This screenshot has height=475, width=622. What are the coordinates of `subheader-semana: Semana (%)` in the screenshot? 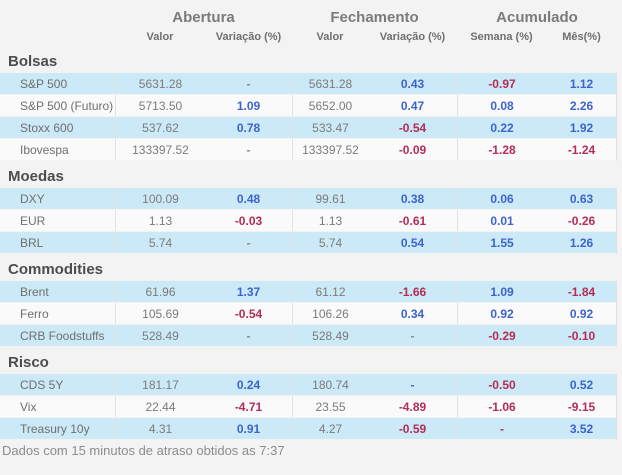 It's located at (501, 37).